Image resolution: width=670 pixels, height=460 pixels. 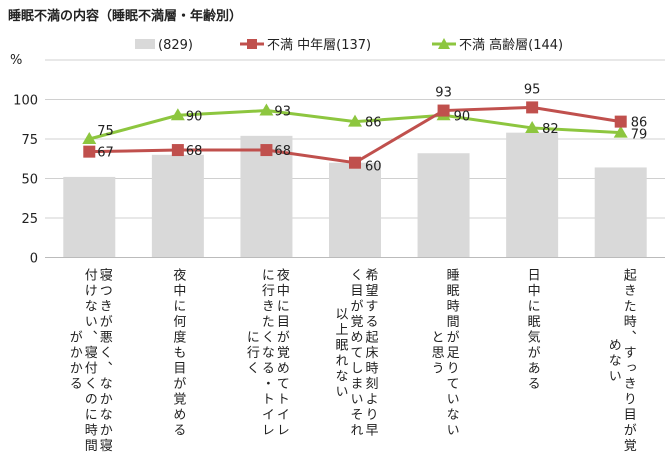 I want to click on y-tick-label: 100, so click(x=25, y=101).